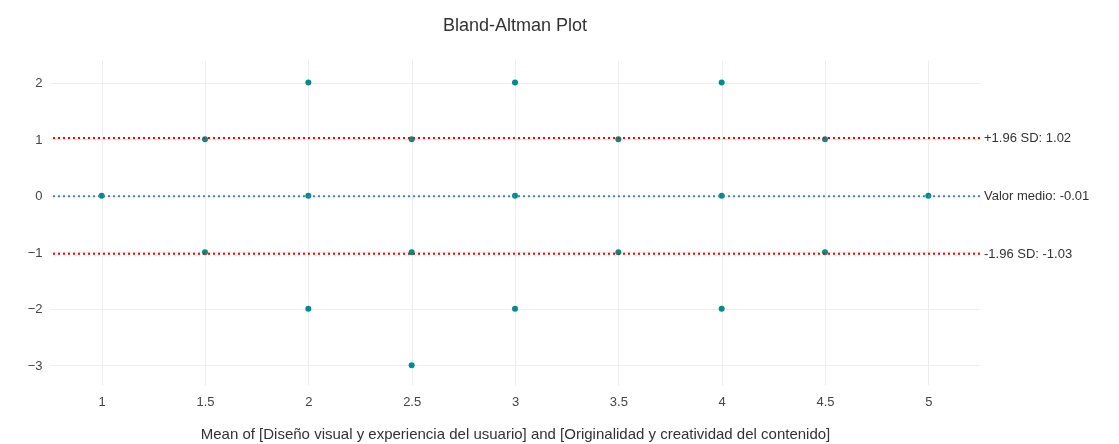  What do you see at coordinates (515, 433) in the screenshot?
I see `x-axis-title: Mean of [Diseño visual y experiencia del usuario] and [Originalidad y creatividad del contenido]` at bounding box center [515, 433].